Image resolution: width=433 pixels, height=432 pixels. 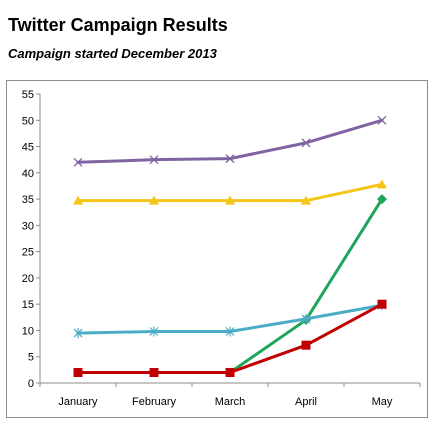 What do you see at coordinates (306, 402) in the screenshot?
I see `x-tick-label: April` at bounding box center [306, 402].